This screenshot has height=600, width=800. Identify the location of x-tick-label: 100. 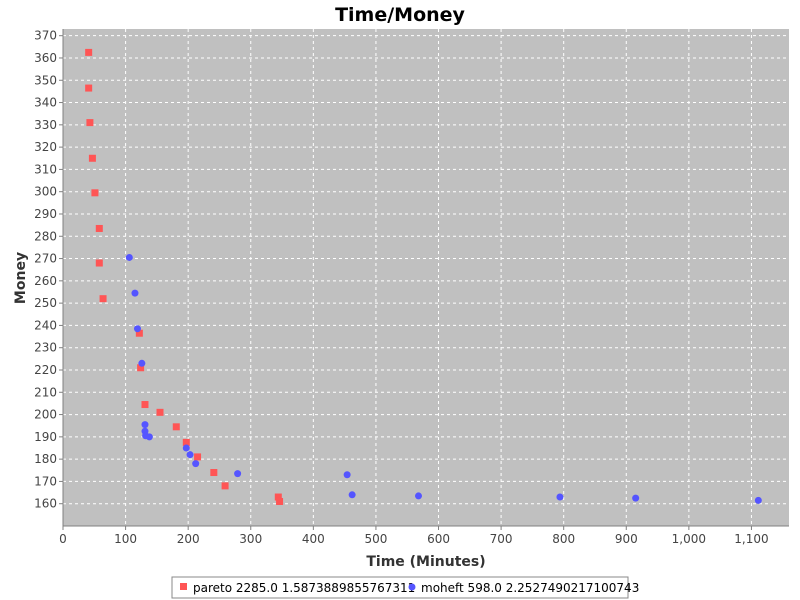
(125, 539).